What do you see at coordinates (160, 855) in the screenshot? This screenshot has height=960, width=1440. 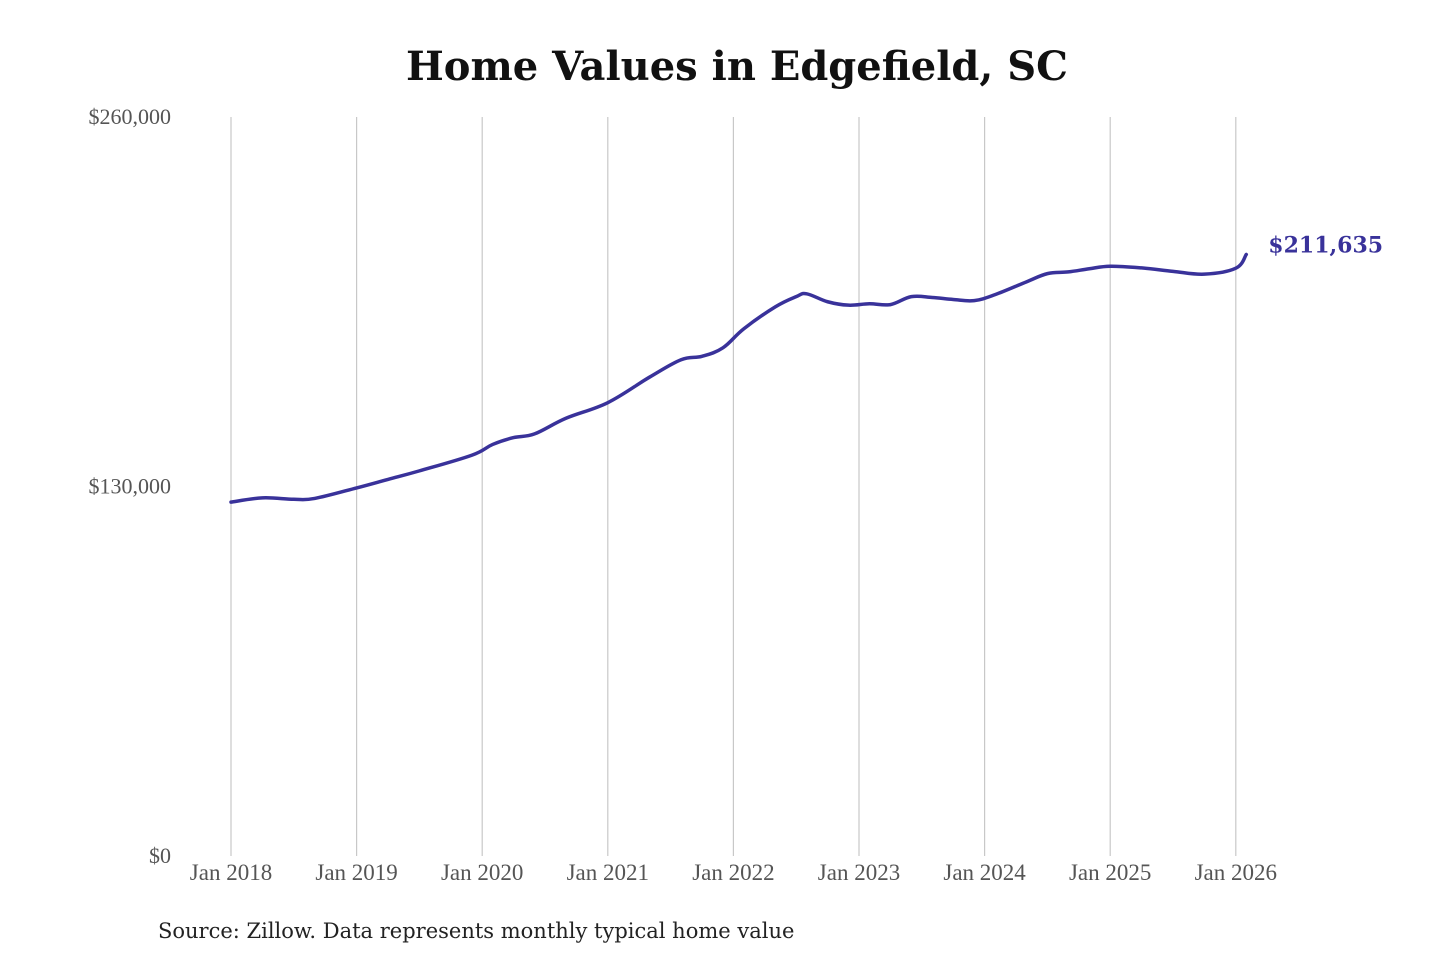 I see `y-tick-label: $0` at bounding box center [160, 855].